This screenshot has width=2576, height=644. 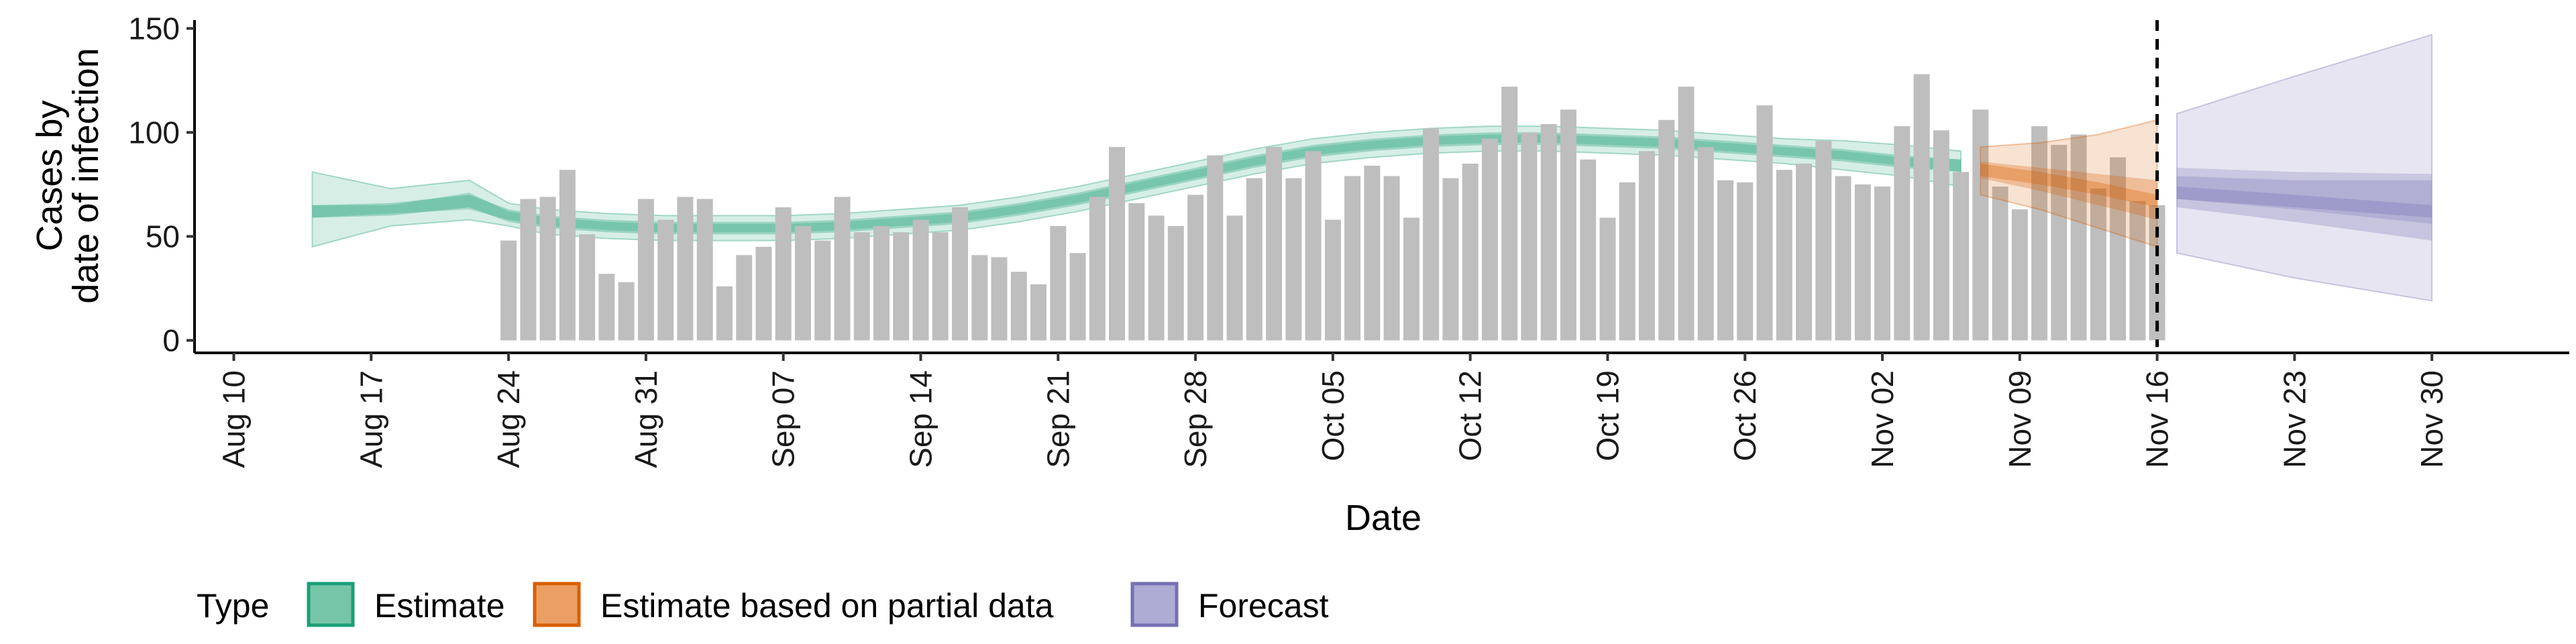 What do you see at coordinates (1607, 416) in the screenshot?
I see `x-tick-label: Oct 19` at bounding box center [1607, 416].